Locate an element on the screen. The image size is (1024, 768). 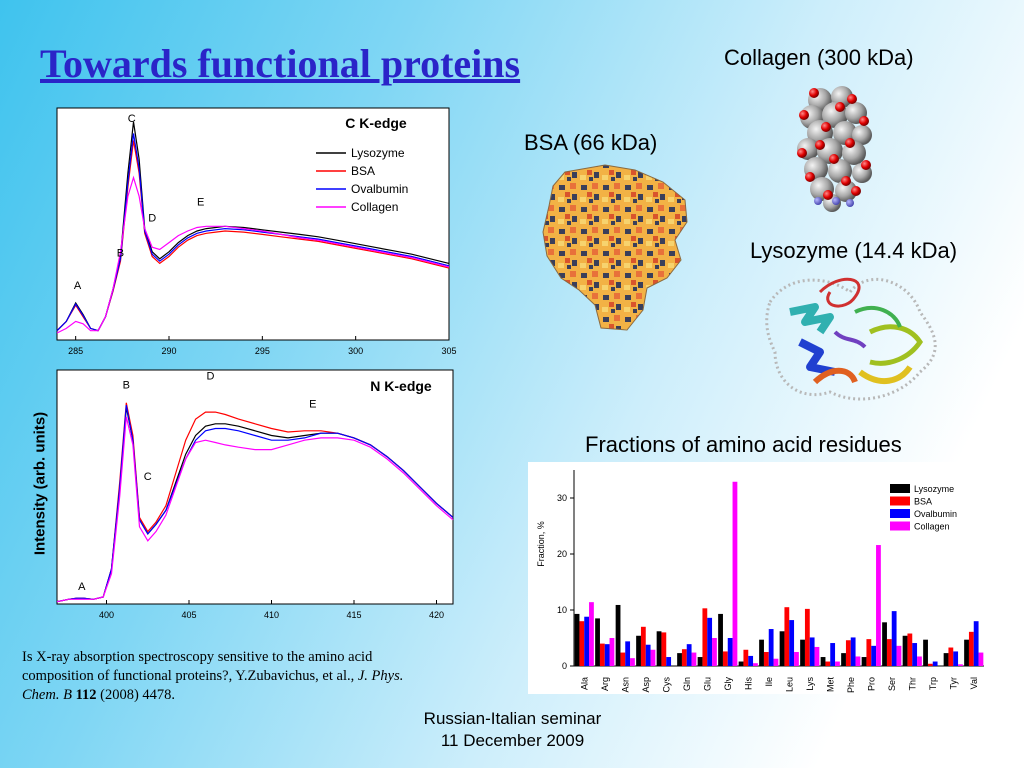
bar-lysozyme-phe is located at coordinates (843, 659).